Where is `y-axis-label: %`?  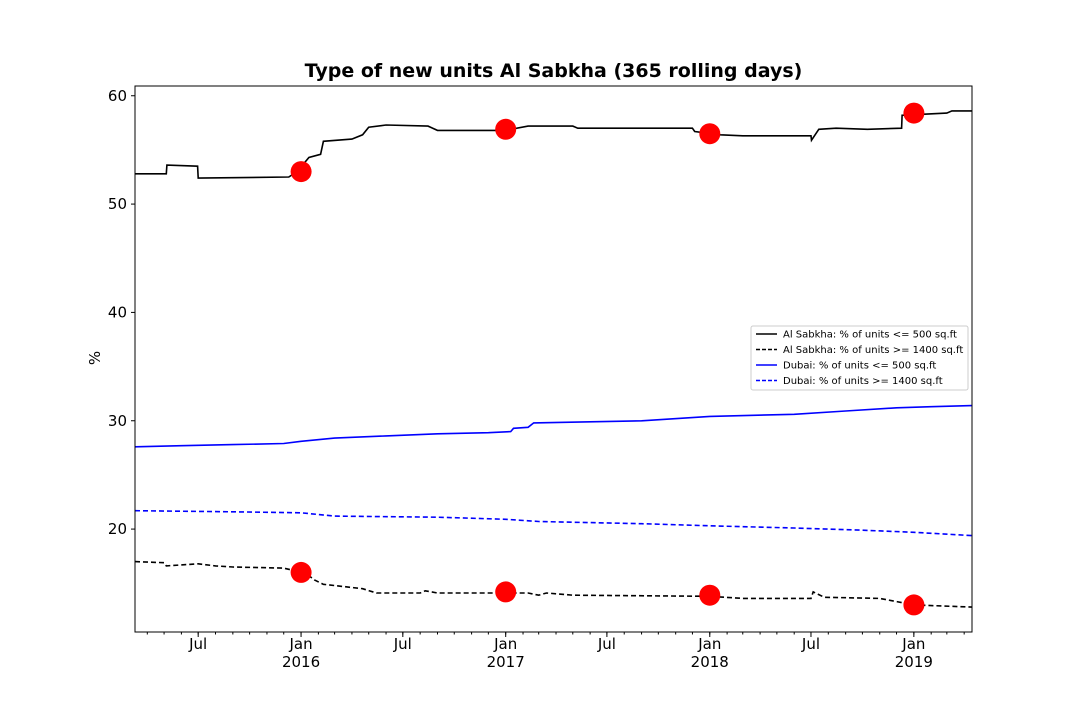 y-axis-label: % is located at coordinates (95, 358).